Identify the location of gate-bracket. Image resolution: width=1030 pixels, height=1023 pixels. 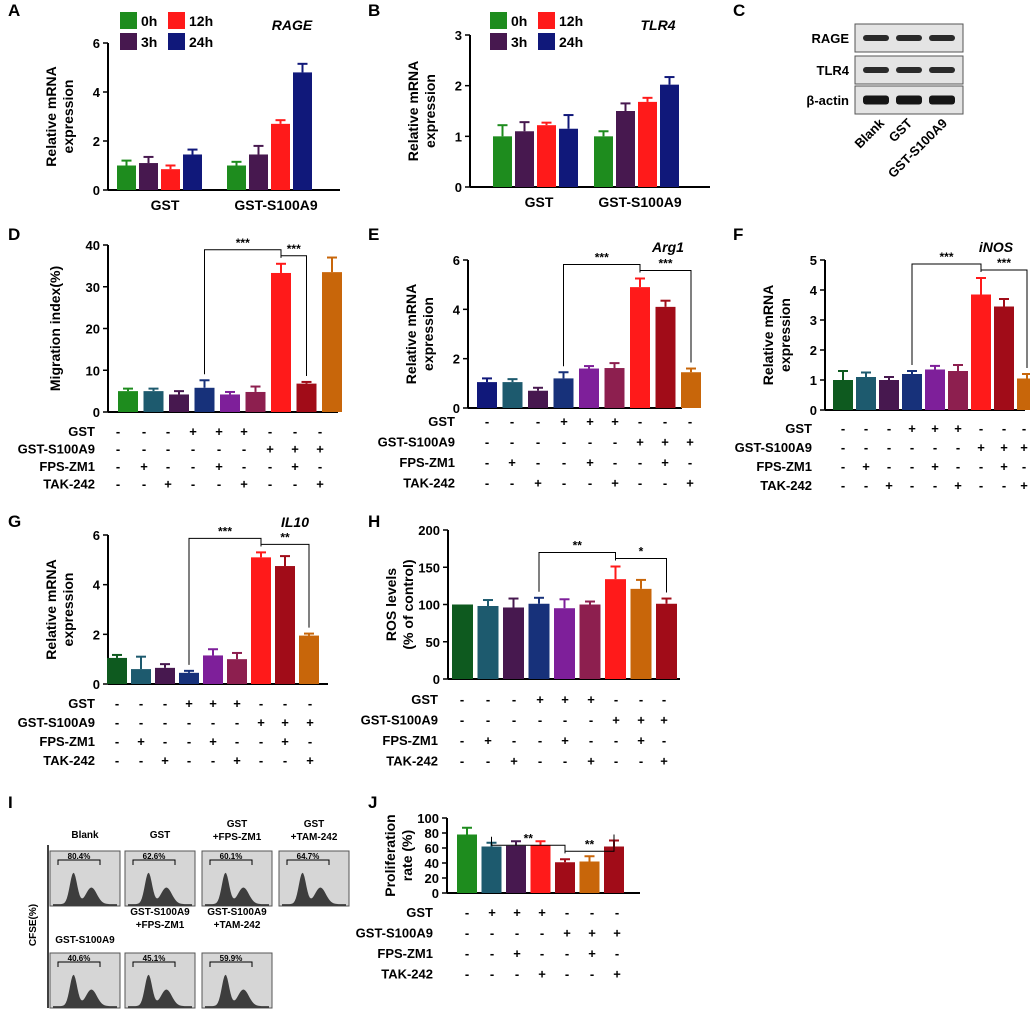
(79, 862).